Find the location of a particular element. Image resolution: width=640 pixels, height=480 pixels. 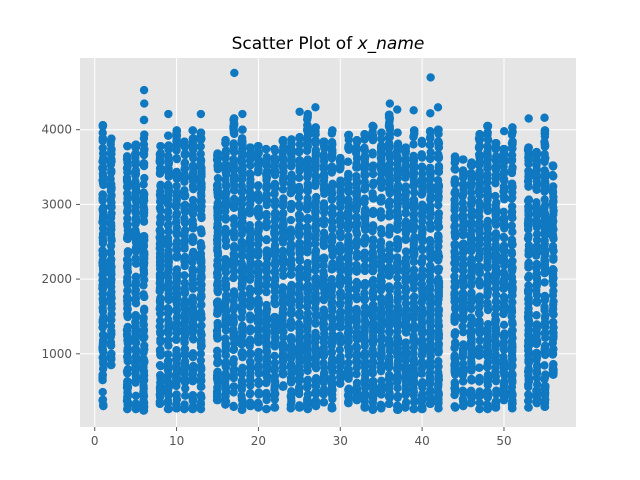

chart-title-variable: x_name is located at coordinates (391, 44).